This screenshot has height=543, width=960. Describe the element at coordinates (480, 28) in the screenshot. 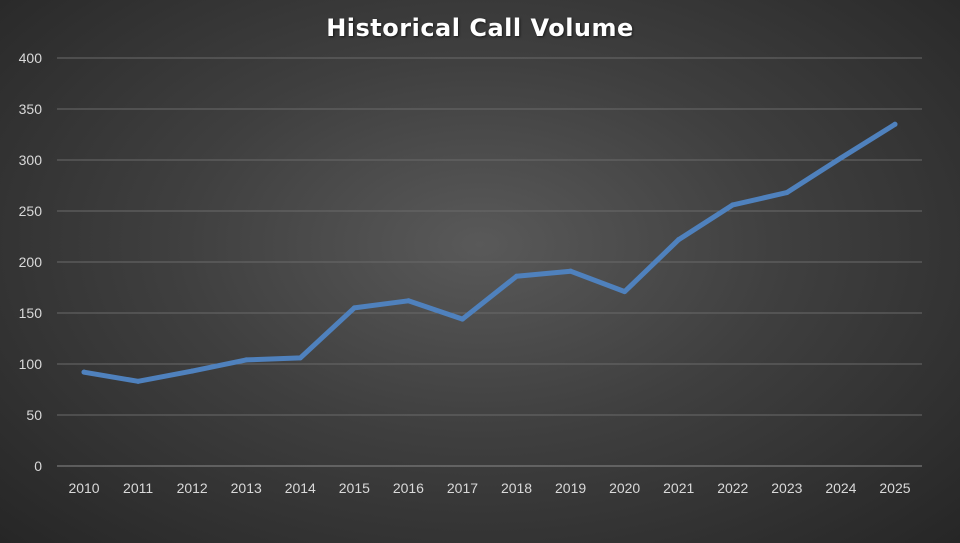

I see `chart-title: Historical Call Volume` at that location.